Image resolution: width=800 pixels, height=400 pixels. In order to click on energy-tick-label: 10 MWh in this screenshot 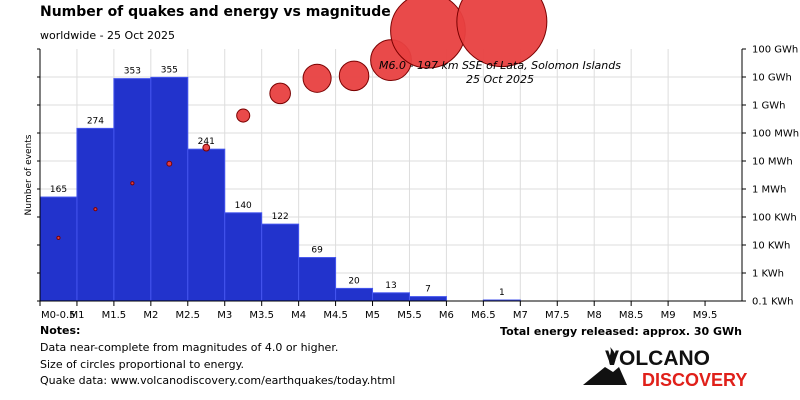, I will do `click(772, 162)`.